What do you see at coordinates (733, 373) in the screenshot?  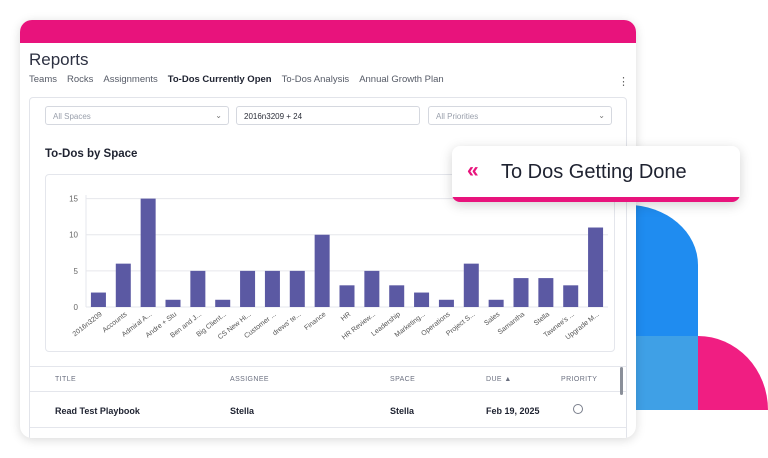 I see `decorative-pink-shape` at bounding box center [733, 373].